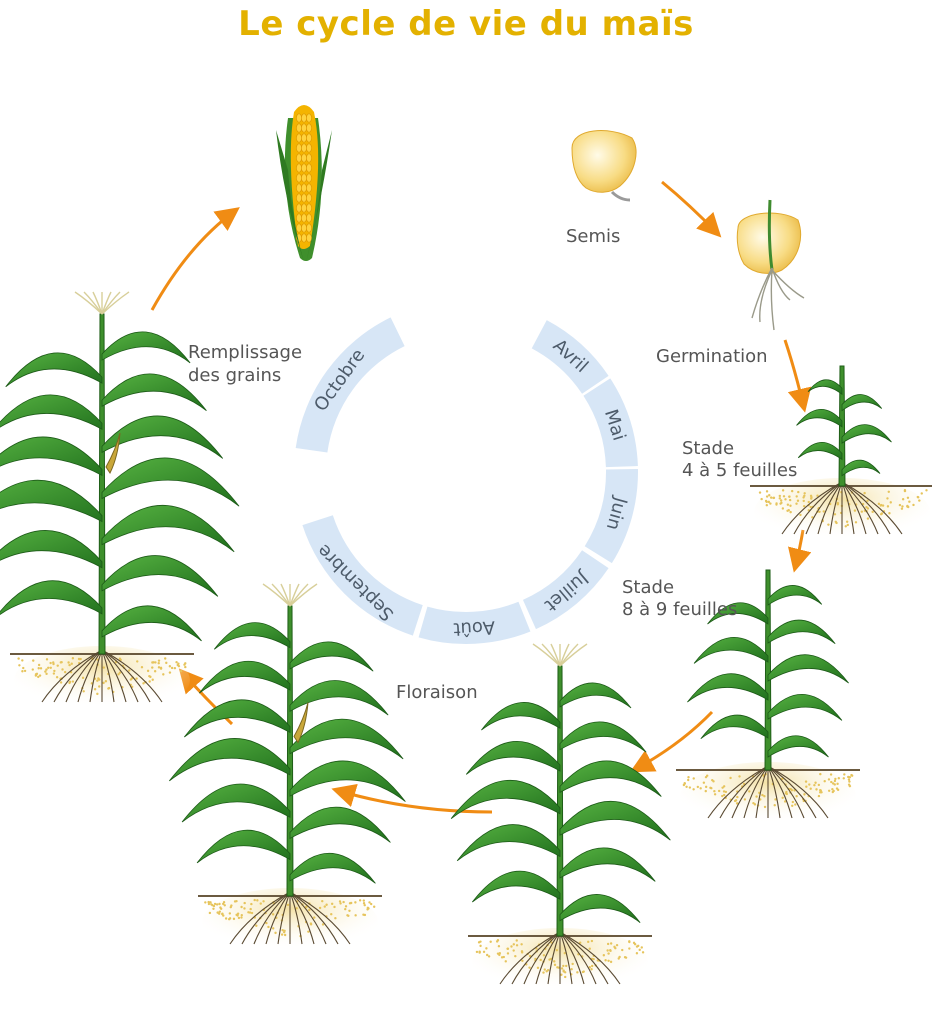  What do you see at coordinates (437, 692) in the screenshot?
I see `stage-label-floraison: Floraison` at bounding box center [437, 692].